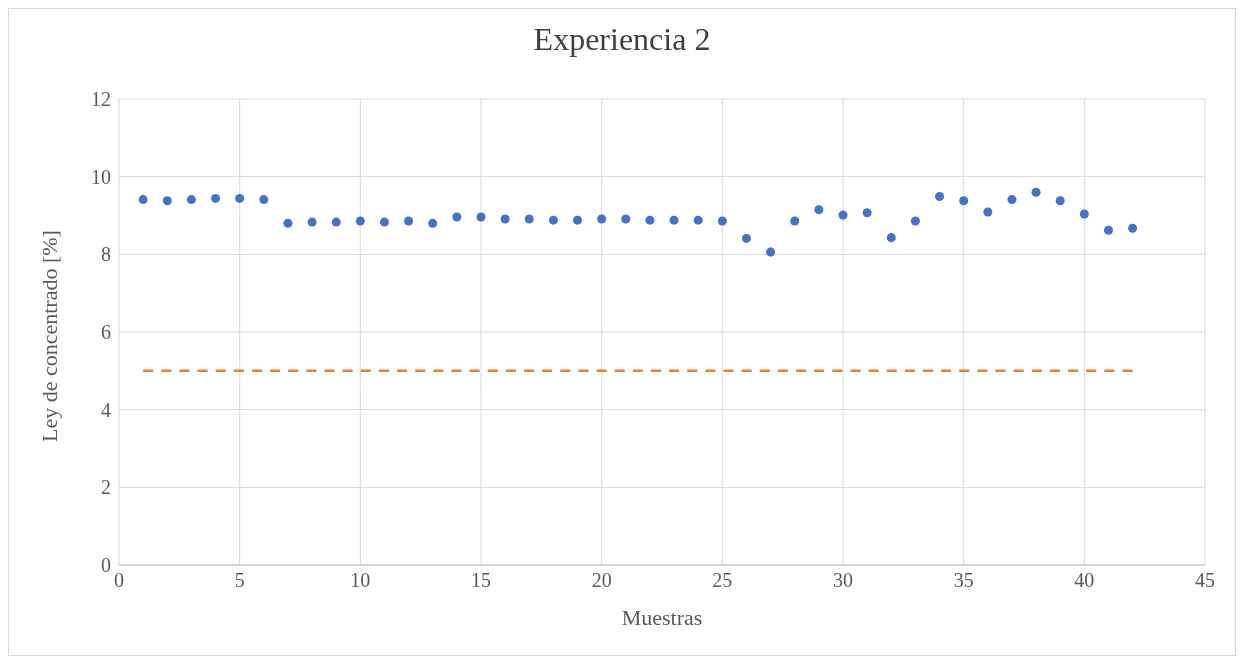 Image resolution: width=1244 pixels, height=664 pixels. I want to click on y-tick-label: 2, so click(106, 487).